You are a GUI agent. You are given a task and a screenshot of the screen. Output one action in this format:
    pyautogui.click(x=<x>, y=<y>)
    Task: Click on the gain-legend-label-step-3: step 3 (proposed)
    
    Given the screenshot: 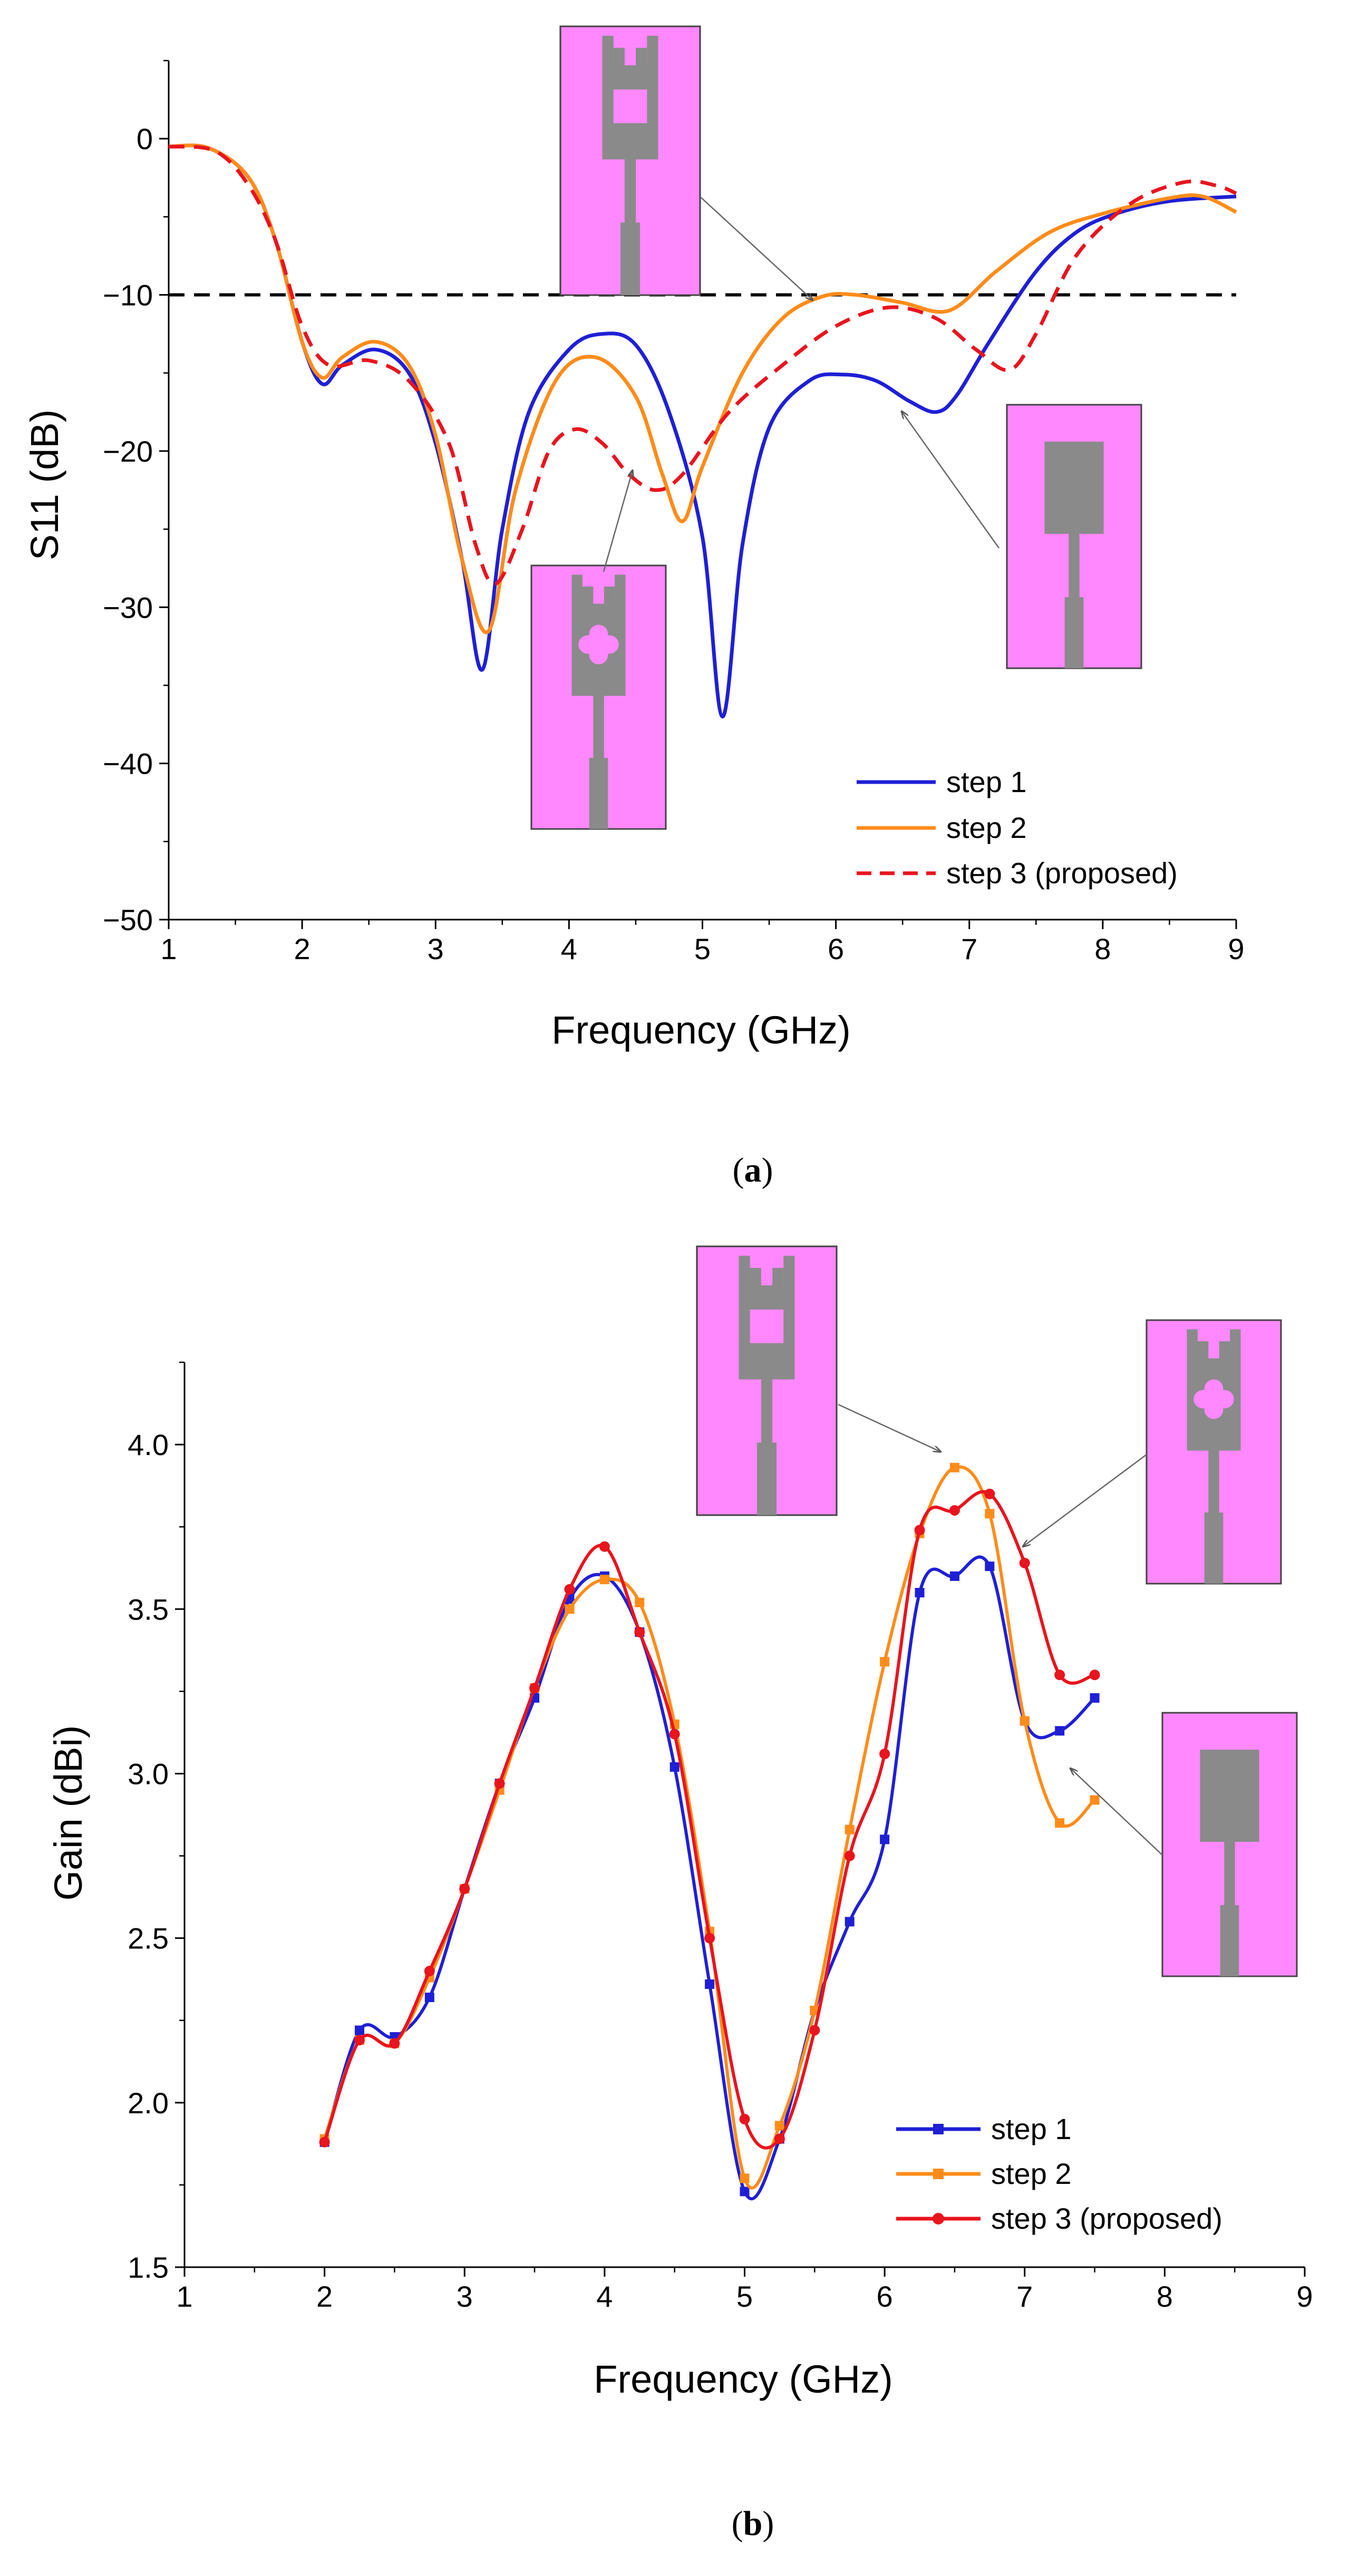 What is the action you would take?
    pyautogui.click(x=1106, y=2218)
    